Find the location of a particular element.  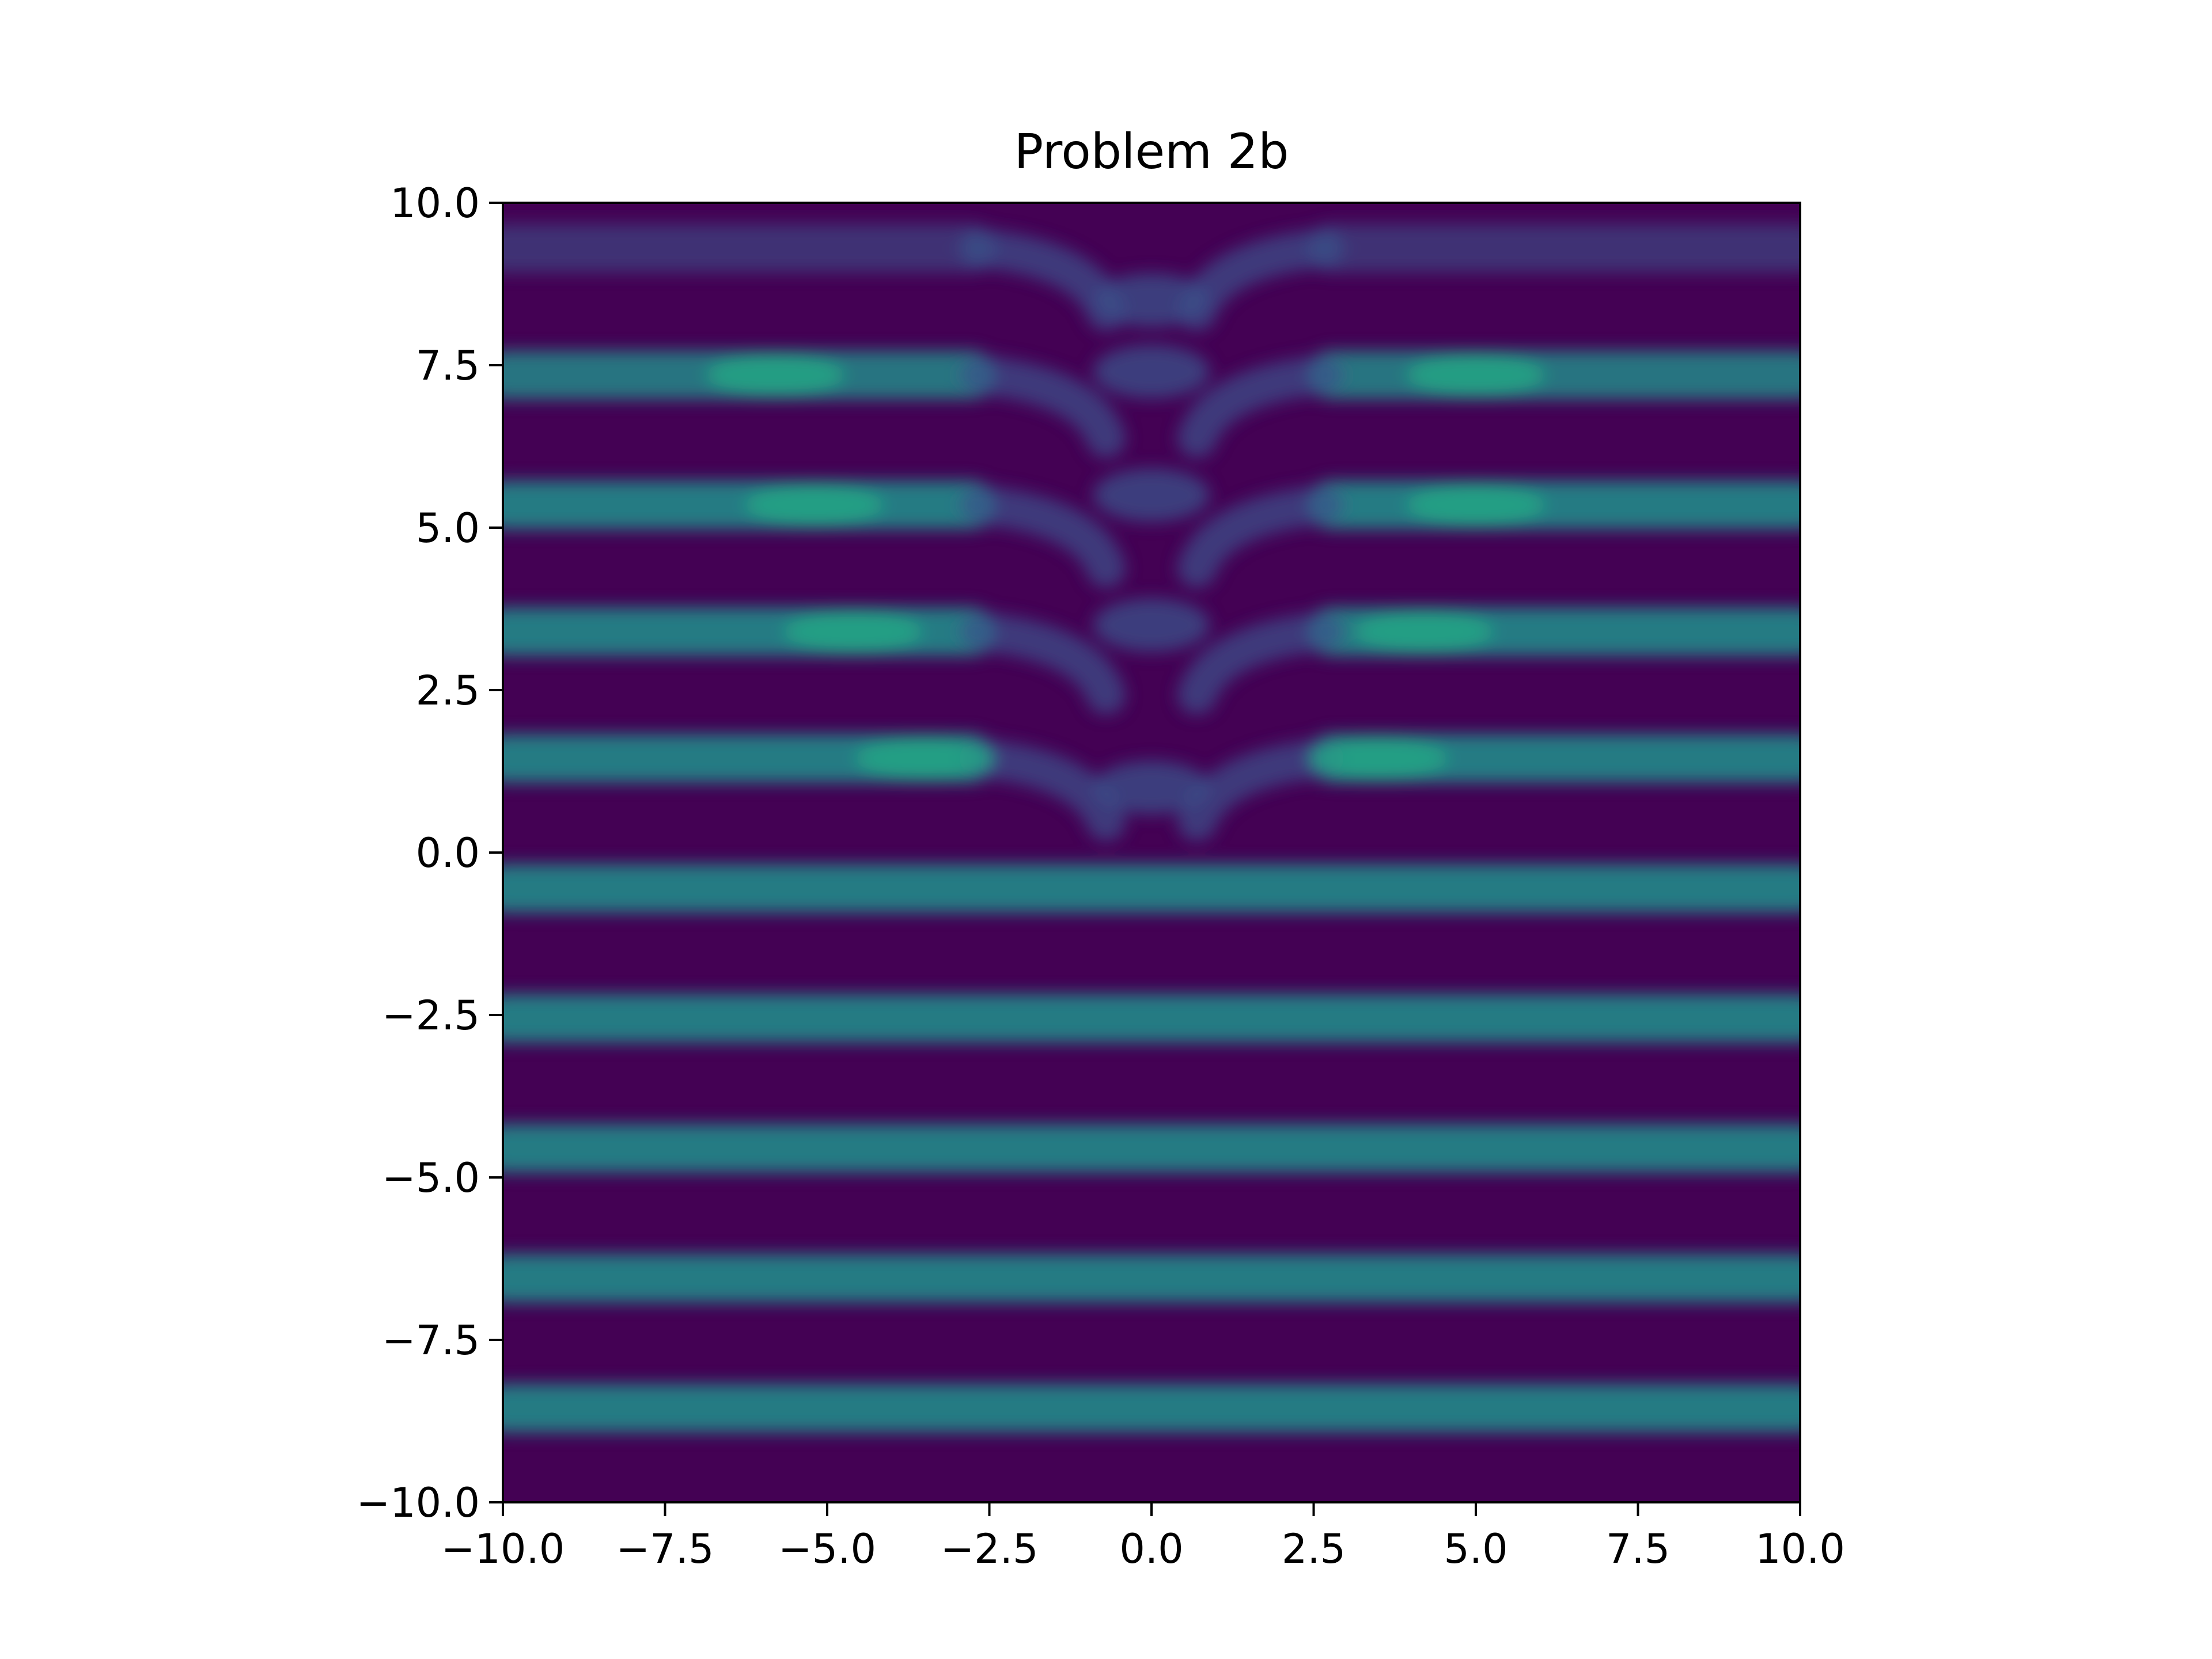

x-tick-label: 2.5 is located at coordinates (1314, 1549).